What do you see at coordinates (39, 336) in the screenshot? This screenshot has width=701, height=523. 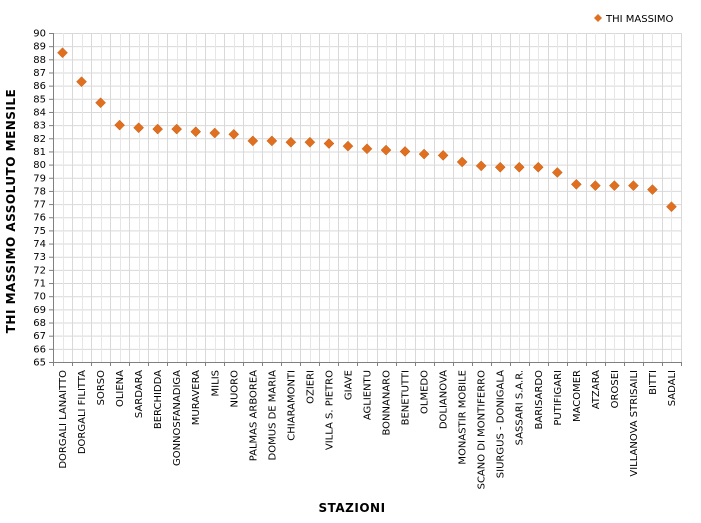 I see `y-tick-label: 67` at bounding box center [39, 336].